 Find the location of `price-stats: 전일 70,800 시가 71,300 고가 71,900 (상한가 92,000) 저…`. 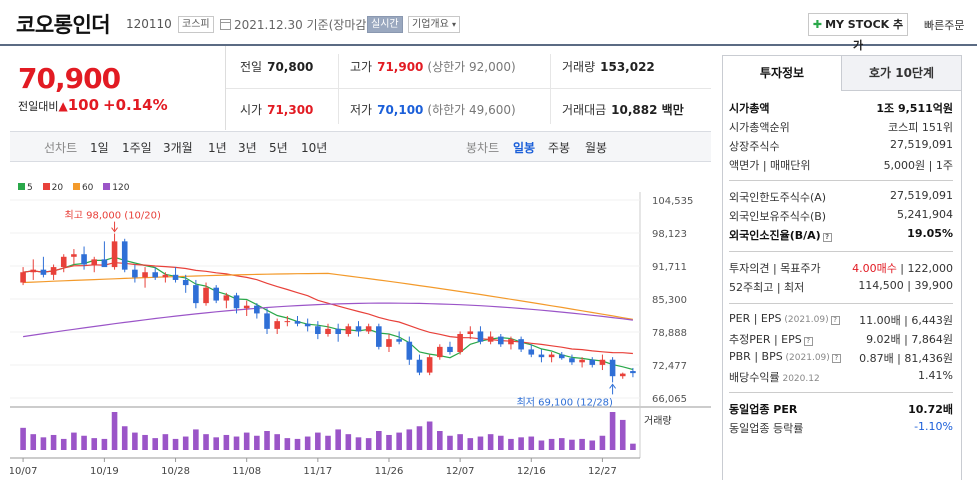

price-stats: 전일 70,800 시가 71,300 고가 71,900 (상한가 92,000) 저… is located at coordinates (468, 88).